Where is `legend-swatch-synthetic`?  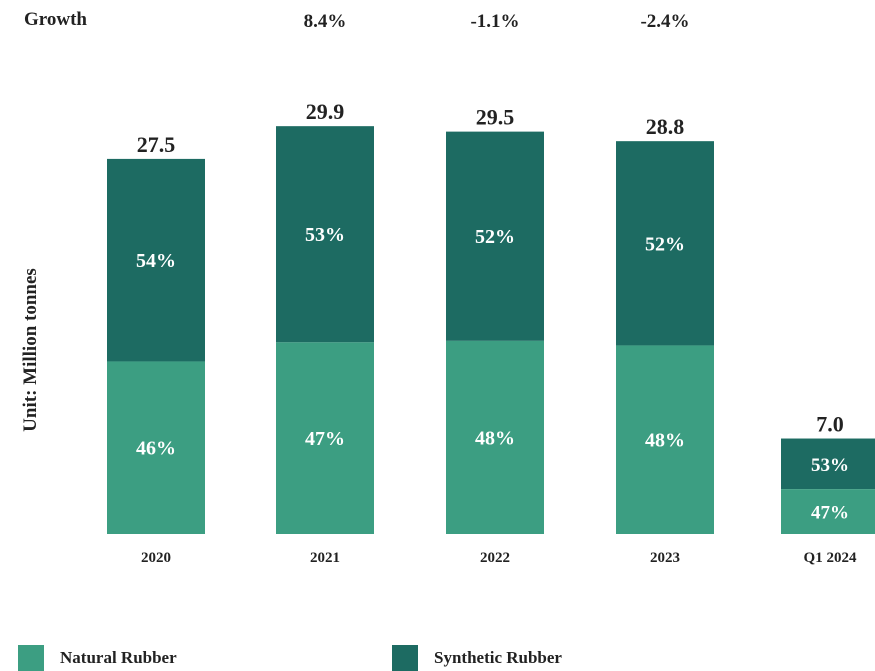
legend-swatch-synthetic is located at coordinates (405, 658).